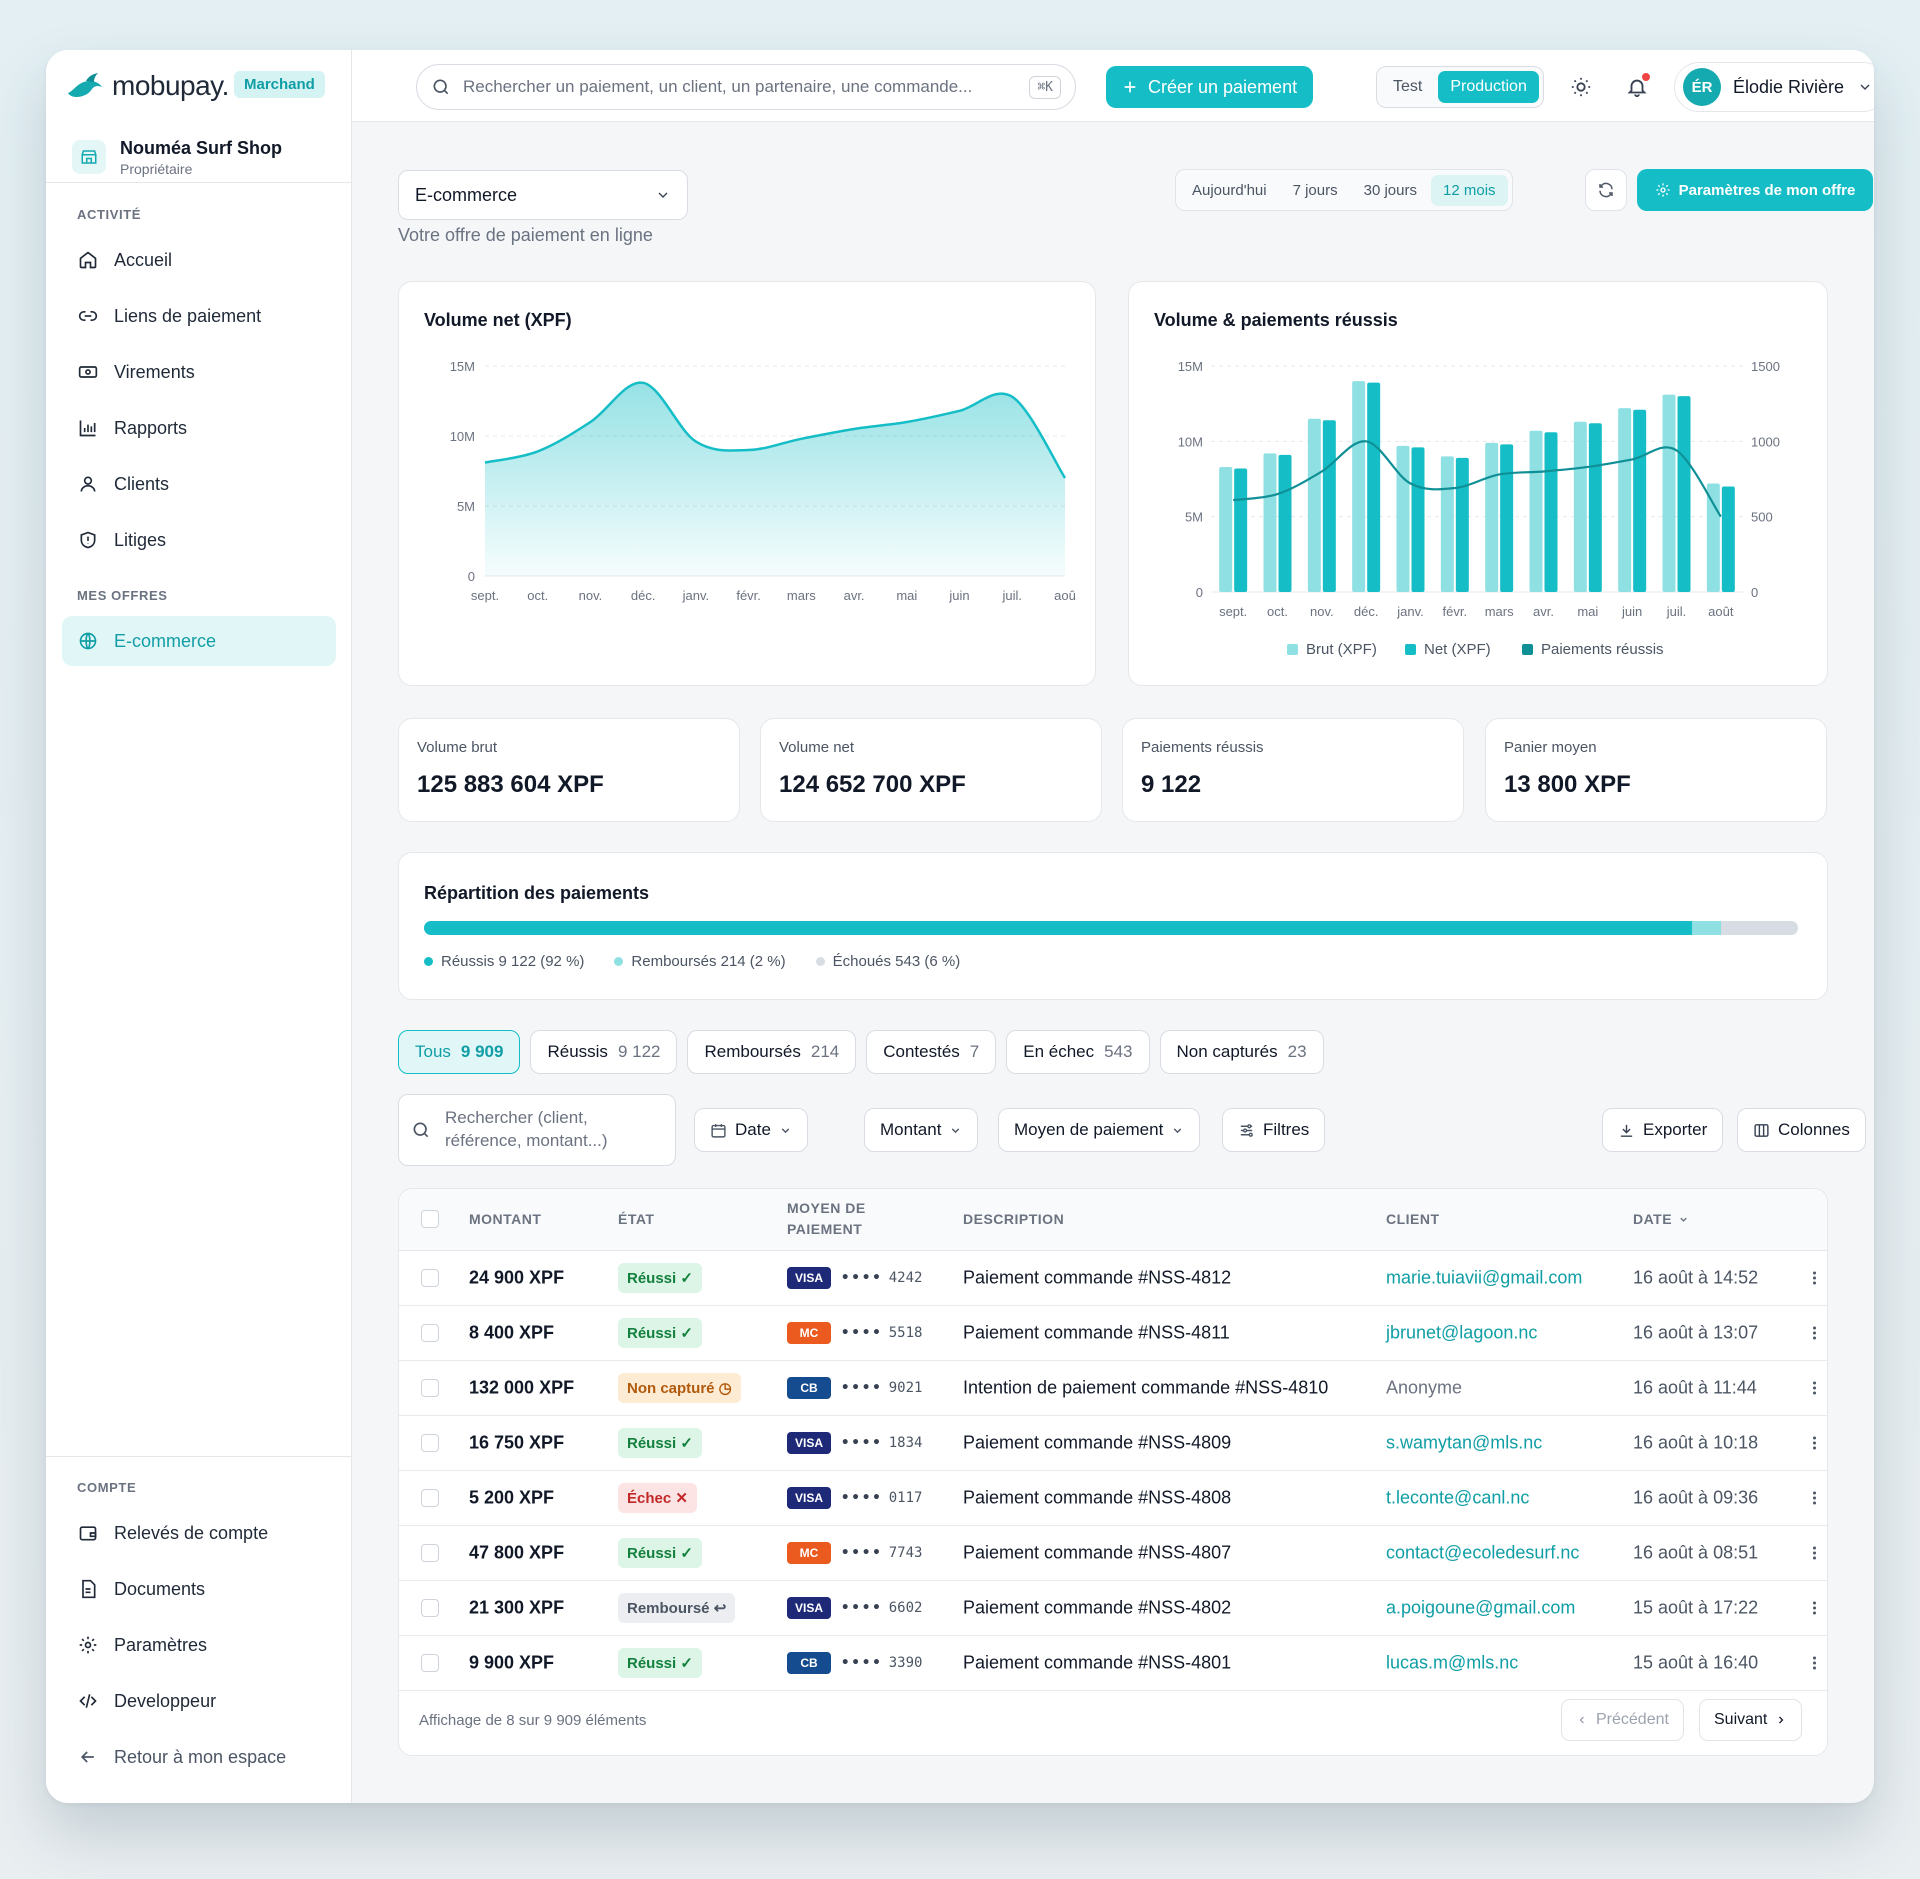 Image resolution: width=1920 pixels, height=1879 pixels. Describe the element at coordinates (199, 641) in the screenshot. I see `sidebar-item-ecommerce: E-commerce` at that location.